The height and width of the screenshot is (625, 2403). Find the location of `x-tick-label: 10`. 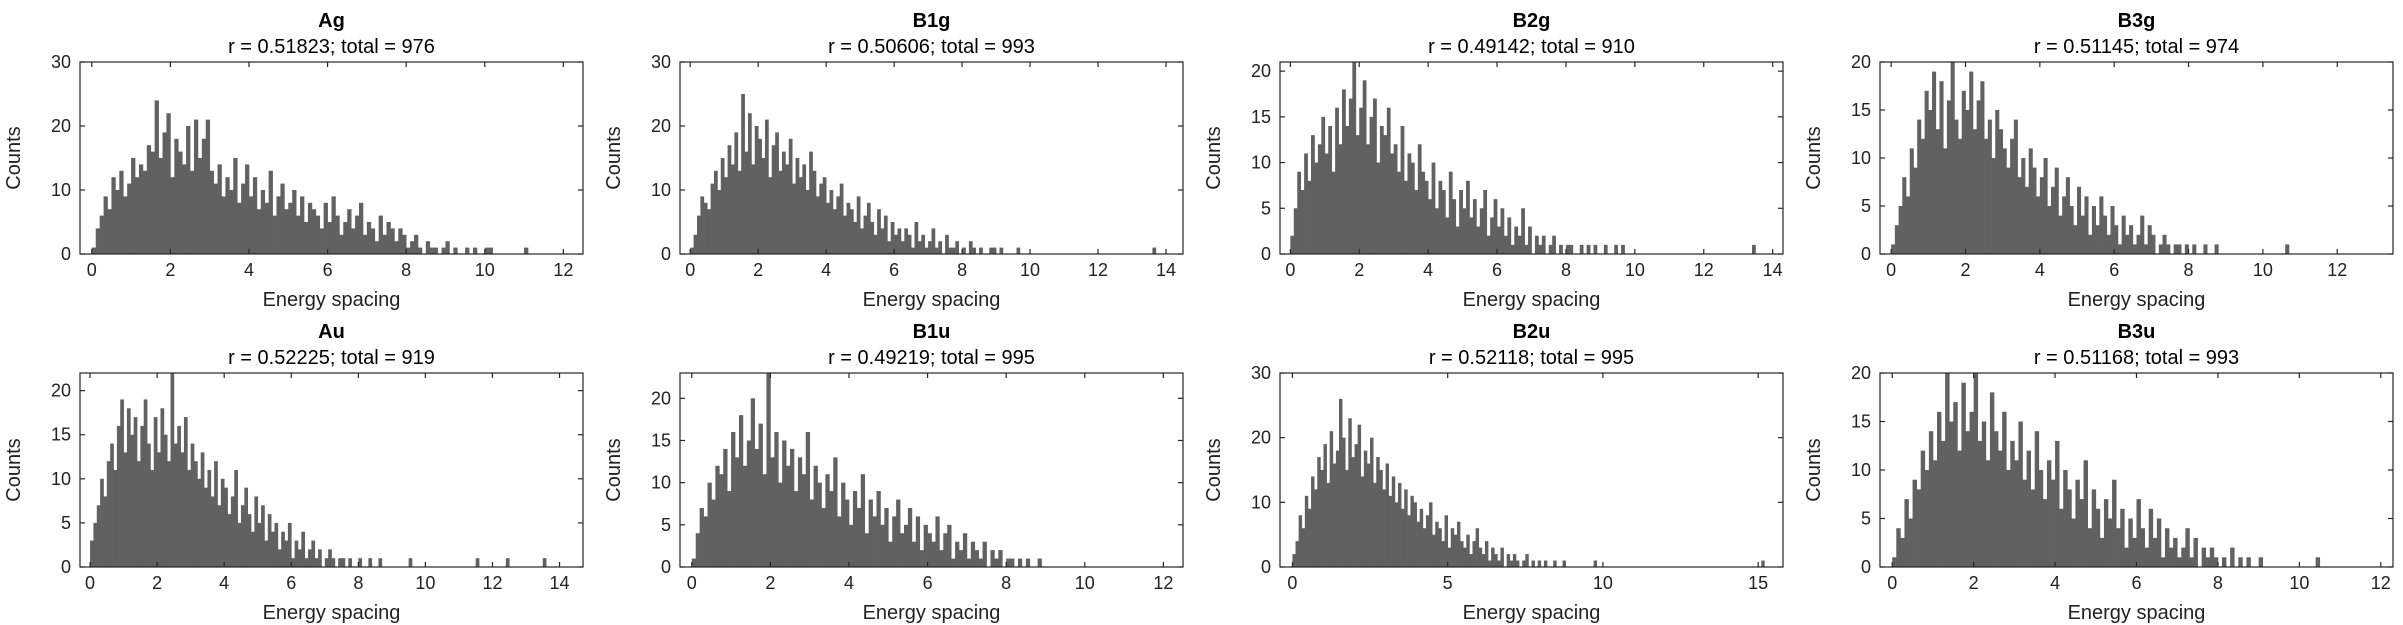

x-tick-label: 10 is located at coordinates (1085, 583).